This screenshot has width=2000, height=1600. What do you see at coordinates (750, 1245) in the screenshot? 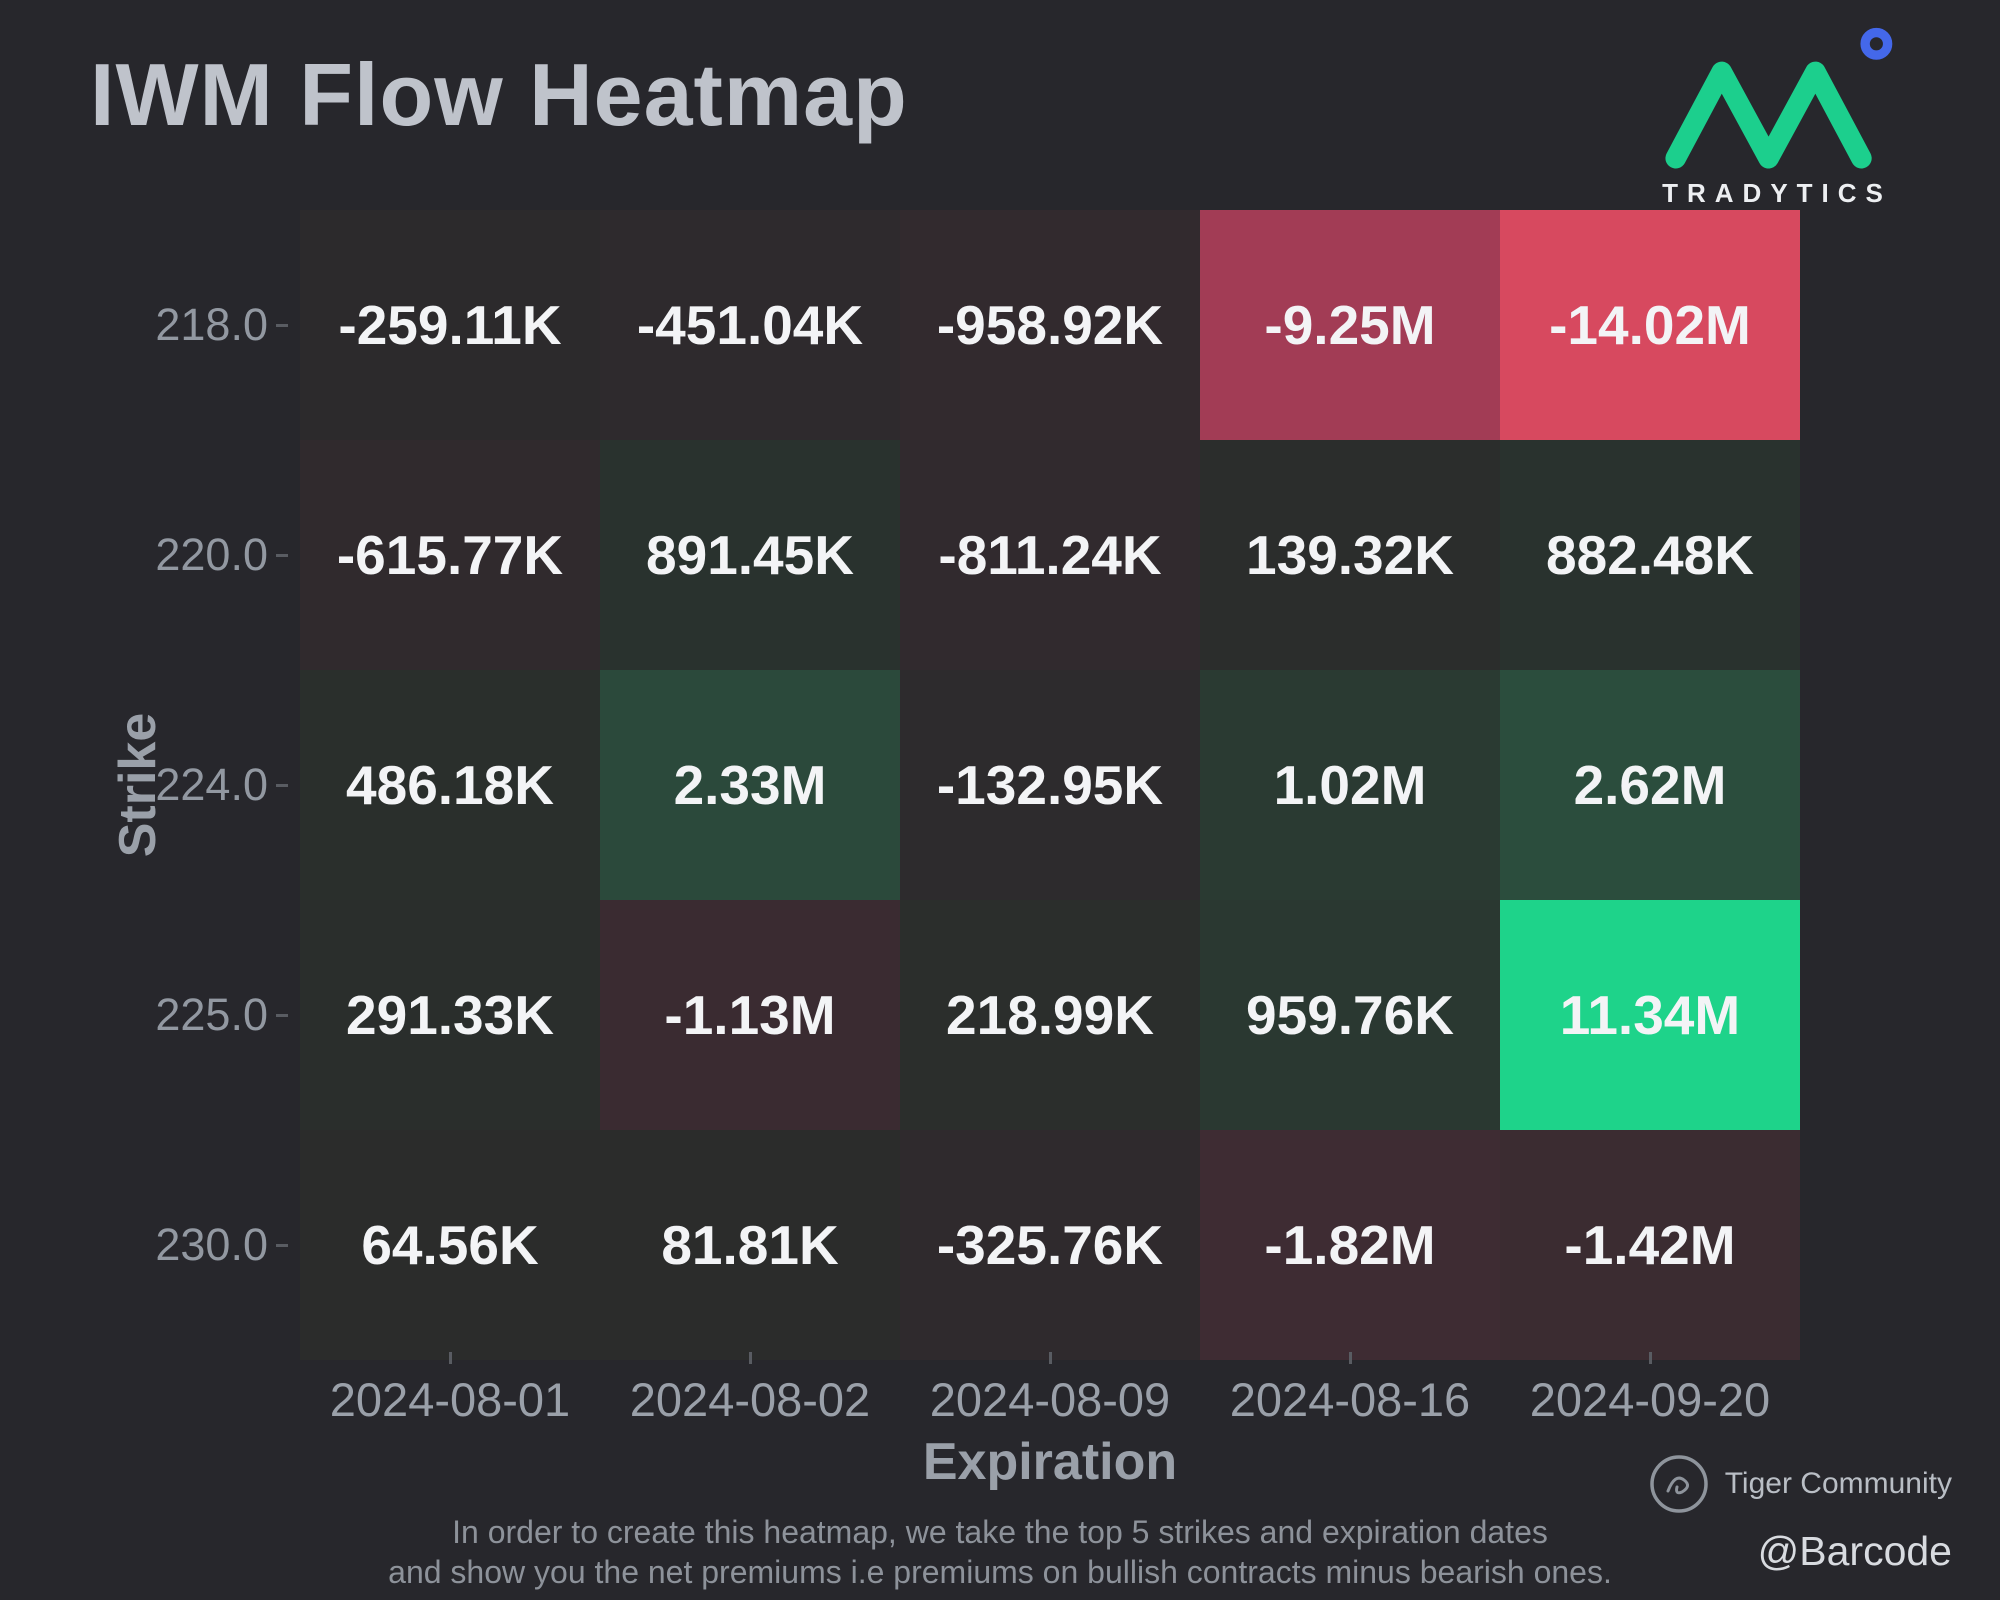
I see `heatmap-cell: 81.81K` at bounding box center [750, 1245].